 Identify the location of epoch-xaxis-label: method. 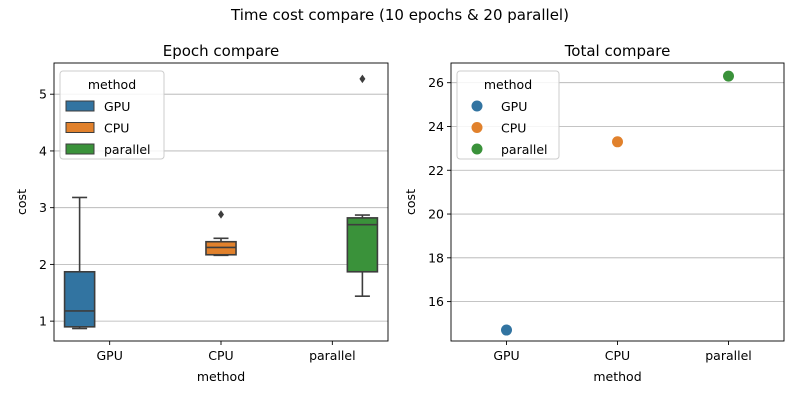
(221, 376).